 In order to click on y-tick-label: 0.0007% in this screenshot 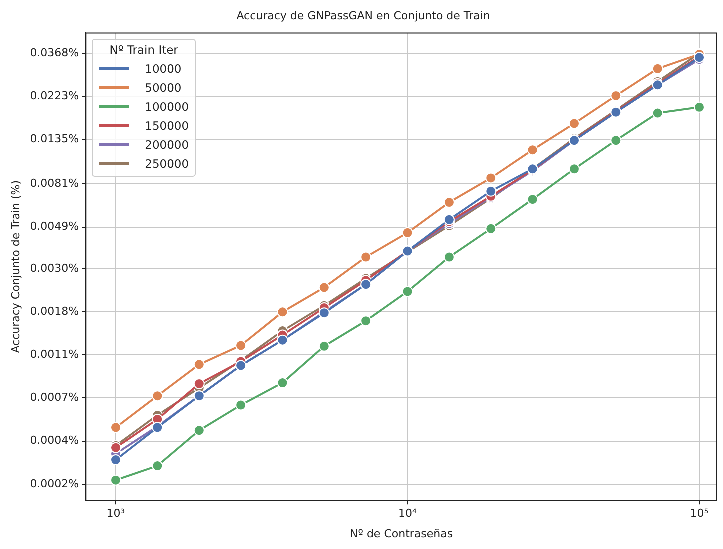, I will do `click(55, 397)`.